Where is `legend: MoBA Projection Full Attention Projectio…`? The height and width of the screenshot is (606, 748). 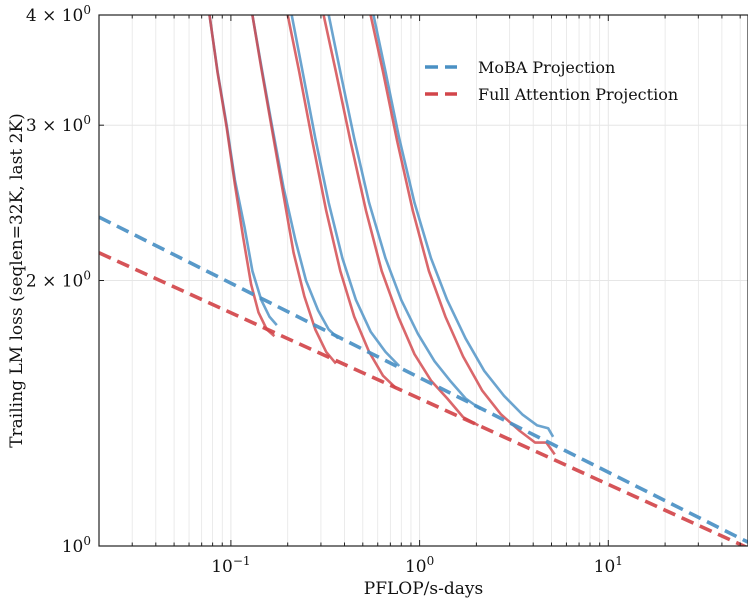 legend: MoBA Projection Full Attention Projectio… is located at coordinates (551, 81).